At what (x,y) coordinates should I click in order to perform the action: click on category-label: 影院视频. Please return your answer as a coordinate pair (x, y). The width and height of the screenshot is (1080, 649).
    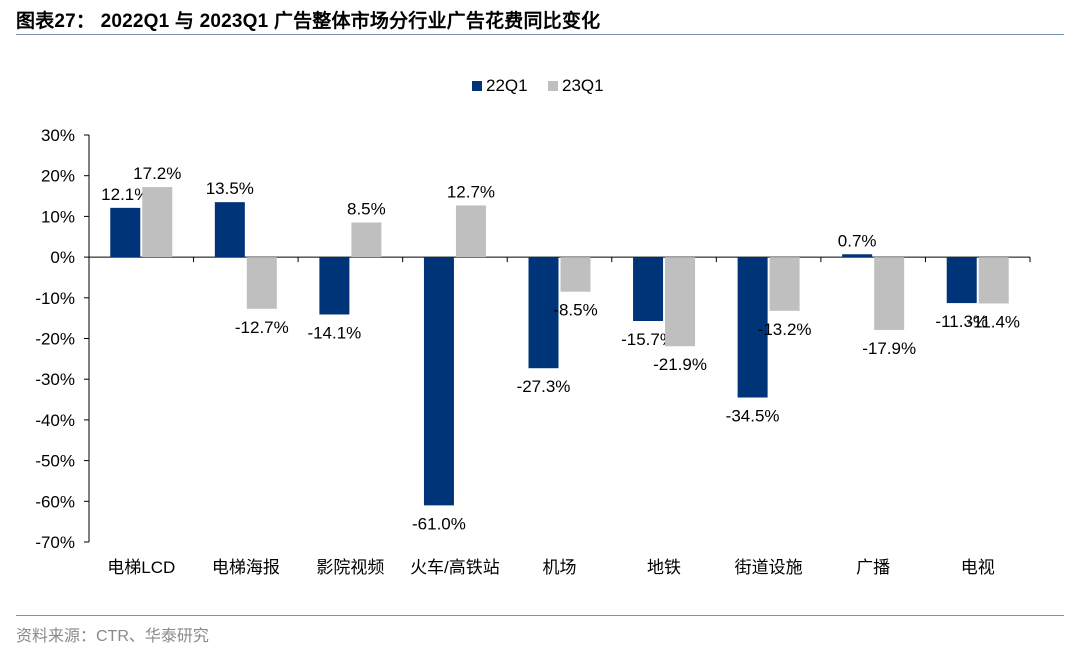
    Looking at the image, I should click on (350, 567).